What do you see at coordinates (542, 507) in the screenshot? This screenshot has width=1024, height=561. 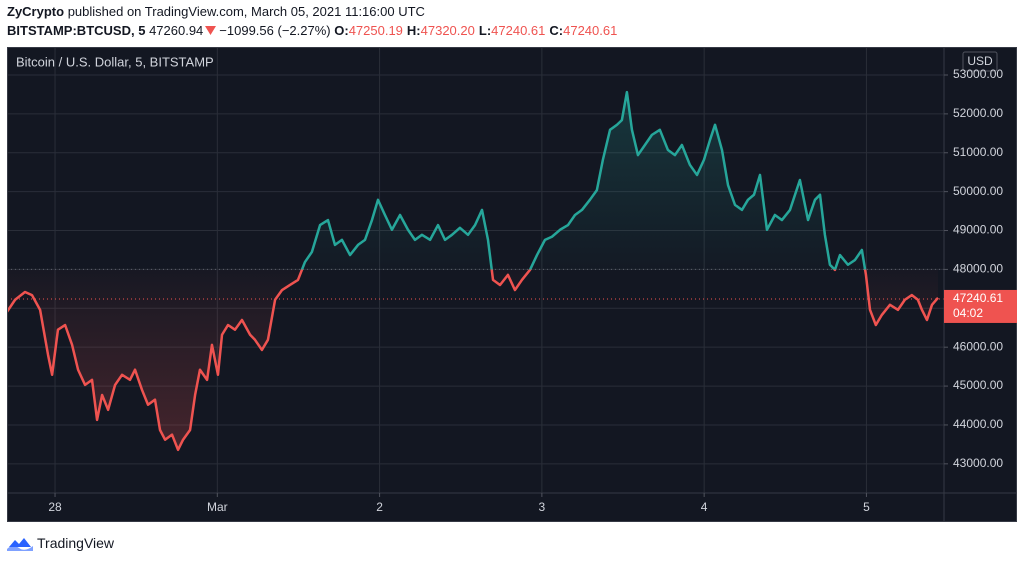 I see `x-tick-label: 3` at bounding box center [542, 507].